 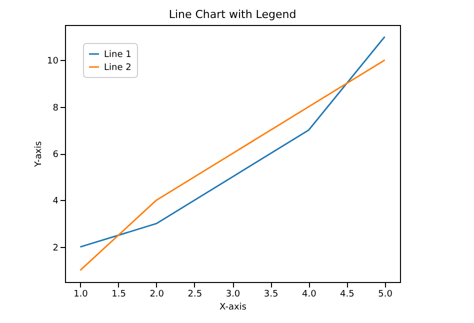 What do you see at coordinates (81, 295) in the screenshot?
I see `x-tick-label: 1.0` at bounding box center [81, 295].